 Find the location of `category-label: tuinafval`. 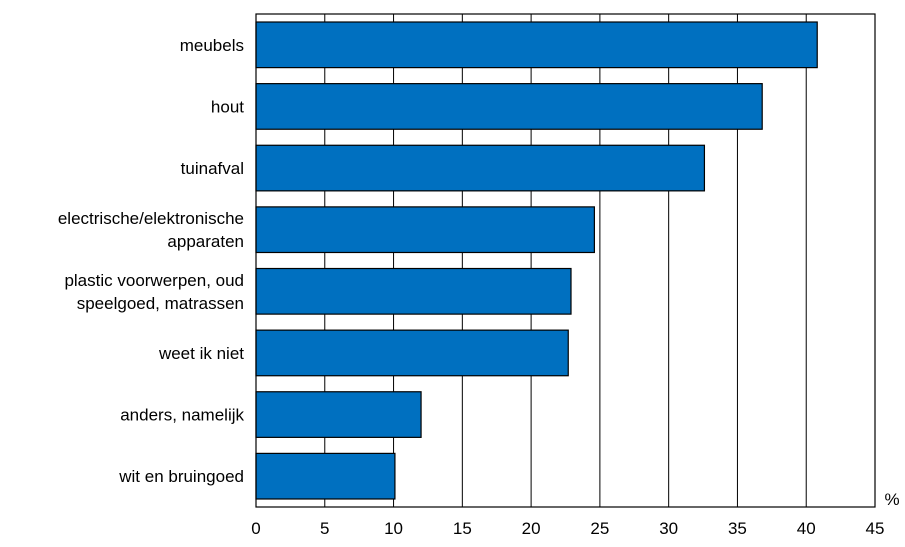

category-label: tuinafval is located at coordinates (212, 168).